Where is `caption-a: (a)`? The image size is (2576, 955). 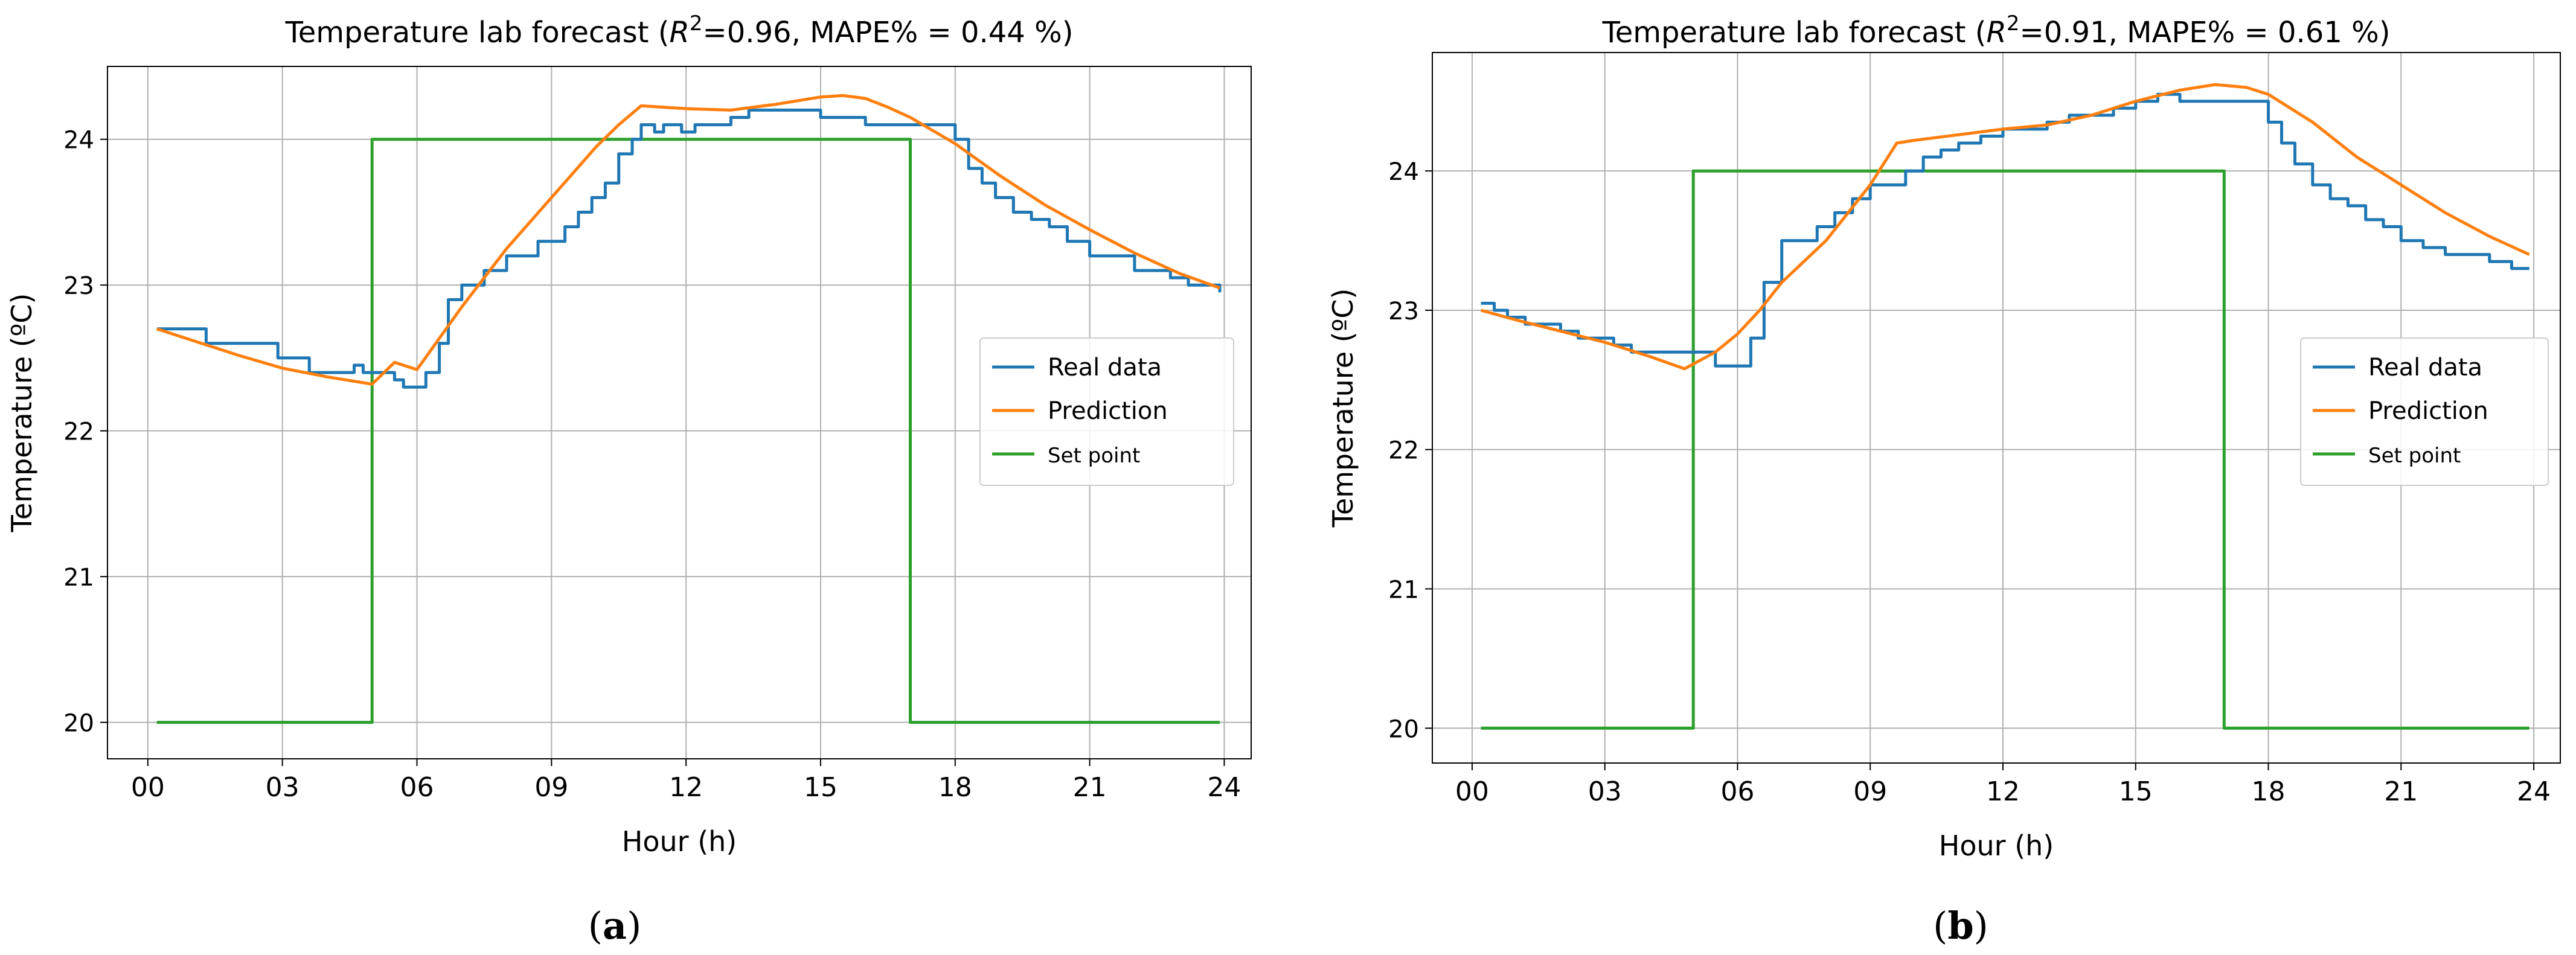 caption-a: (a) is located at coordinates (615, 926).